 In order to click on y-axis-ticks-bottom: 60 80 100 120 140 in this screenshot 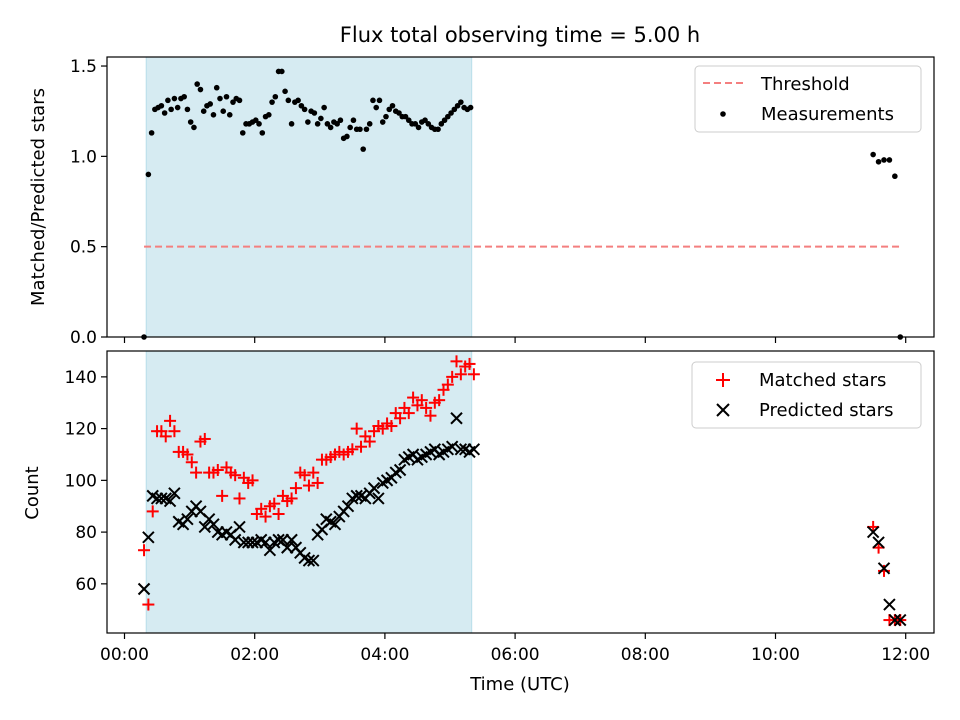, I will do `click(86, 481)`.